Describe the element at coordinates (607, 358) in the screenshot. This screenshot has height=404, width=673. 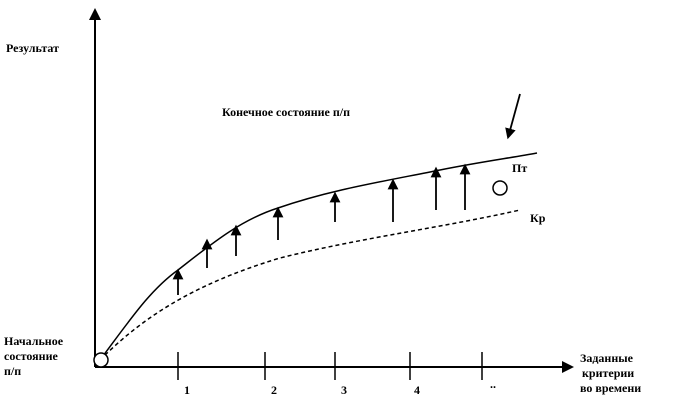
I see `x-axis-label: Заданные` at that location.